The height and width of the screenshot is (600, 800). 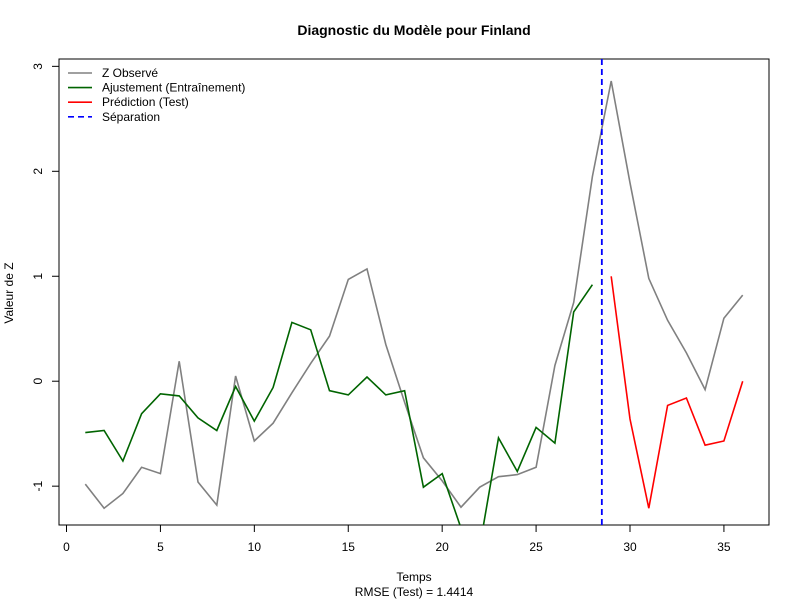 What do you see at coordinates (414, 592) in the screenshot?
I see `rmse-subtitle: RMSE (Test) = 1.4414` at bounding box center [414, 592].